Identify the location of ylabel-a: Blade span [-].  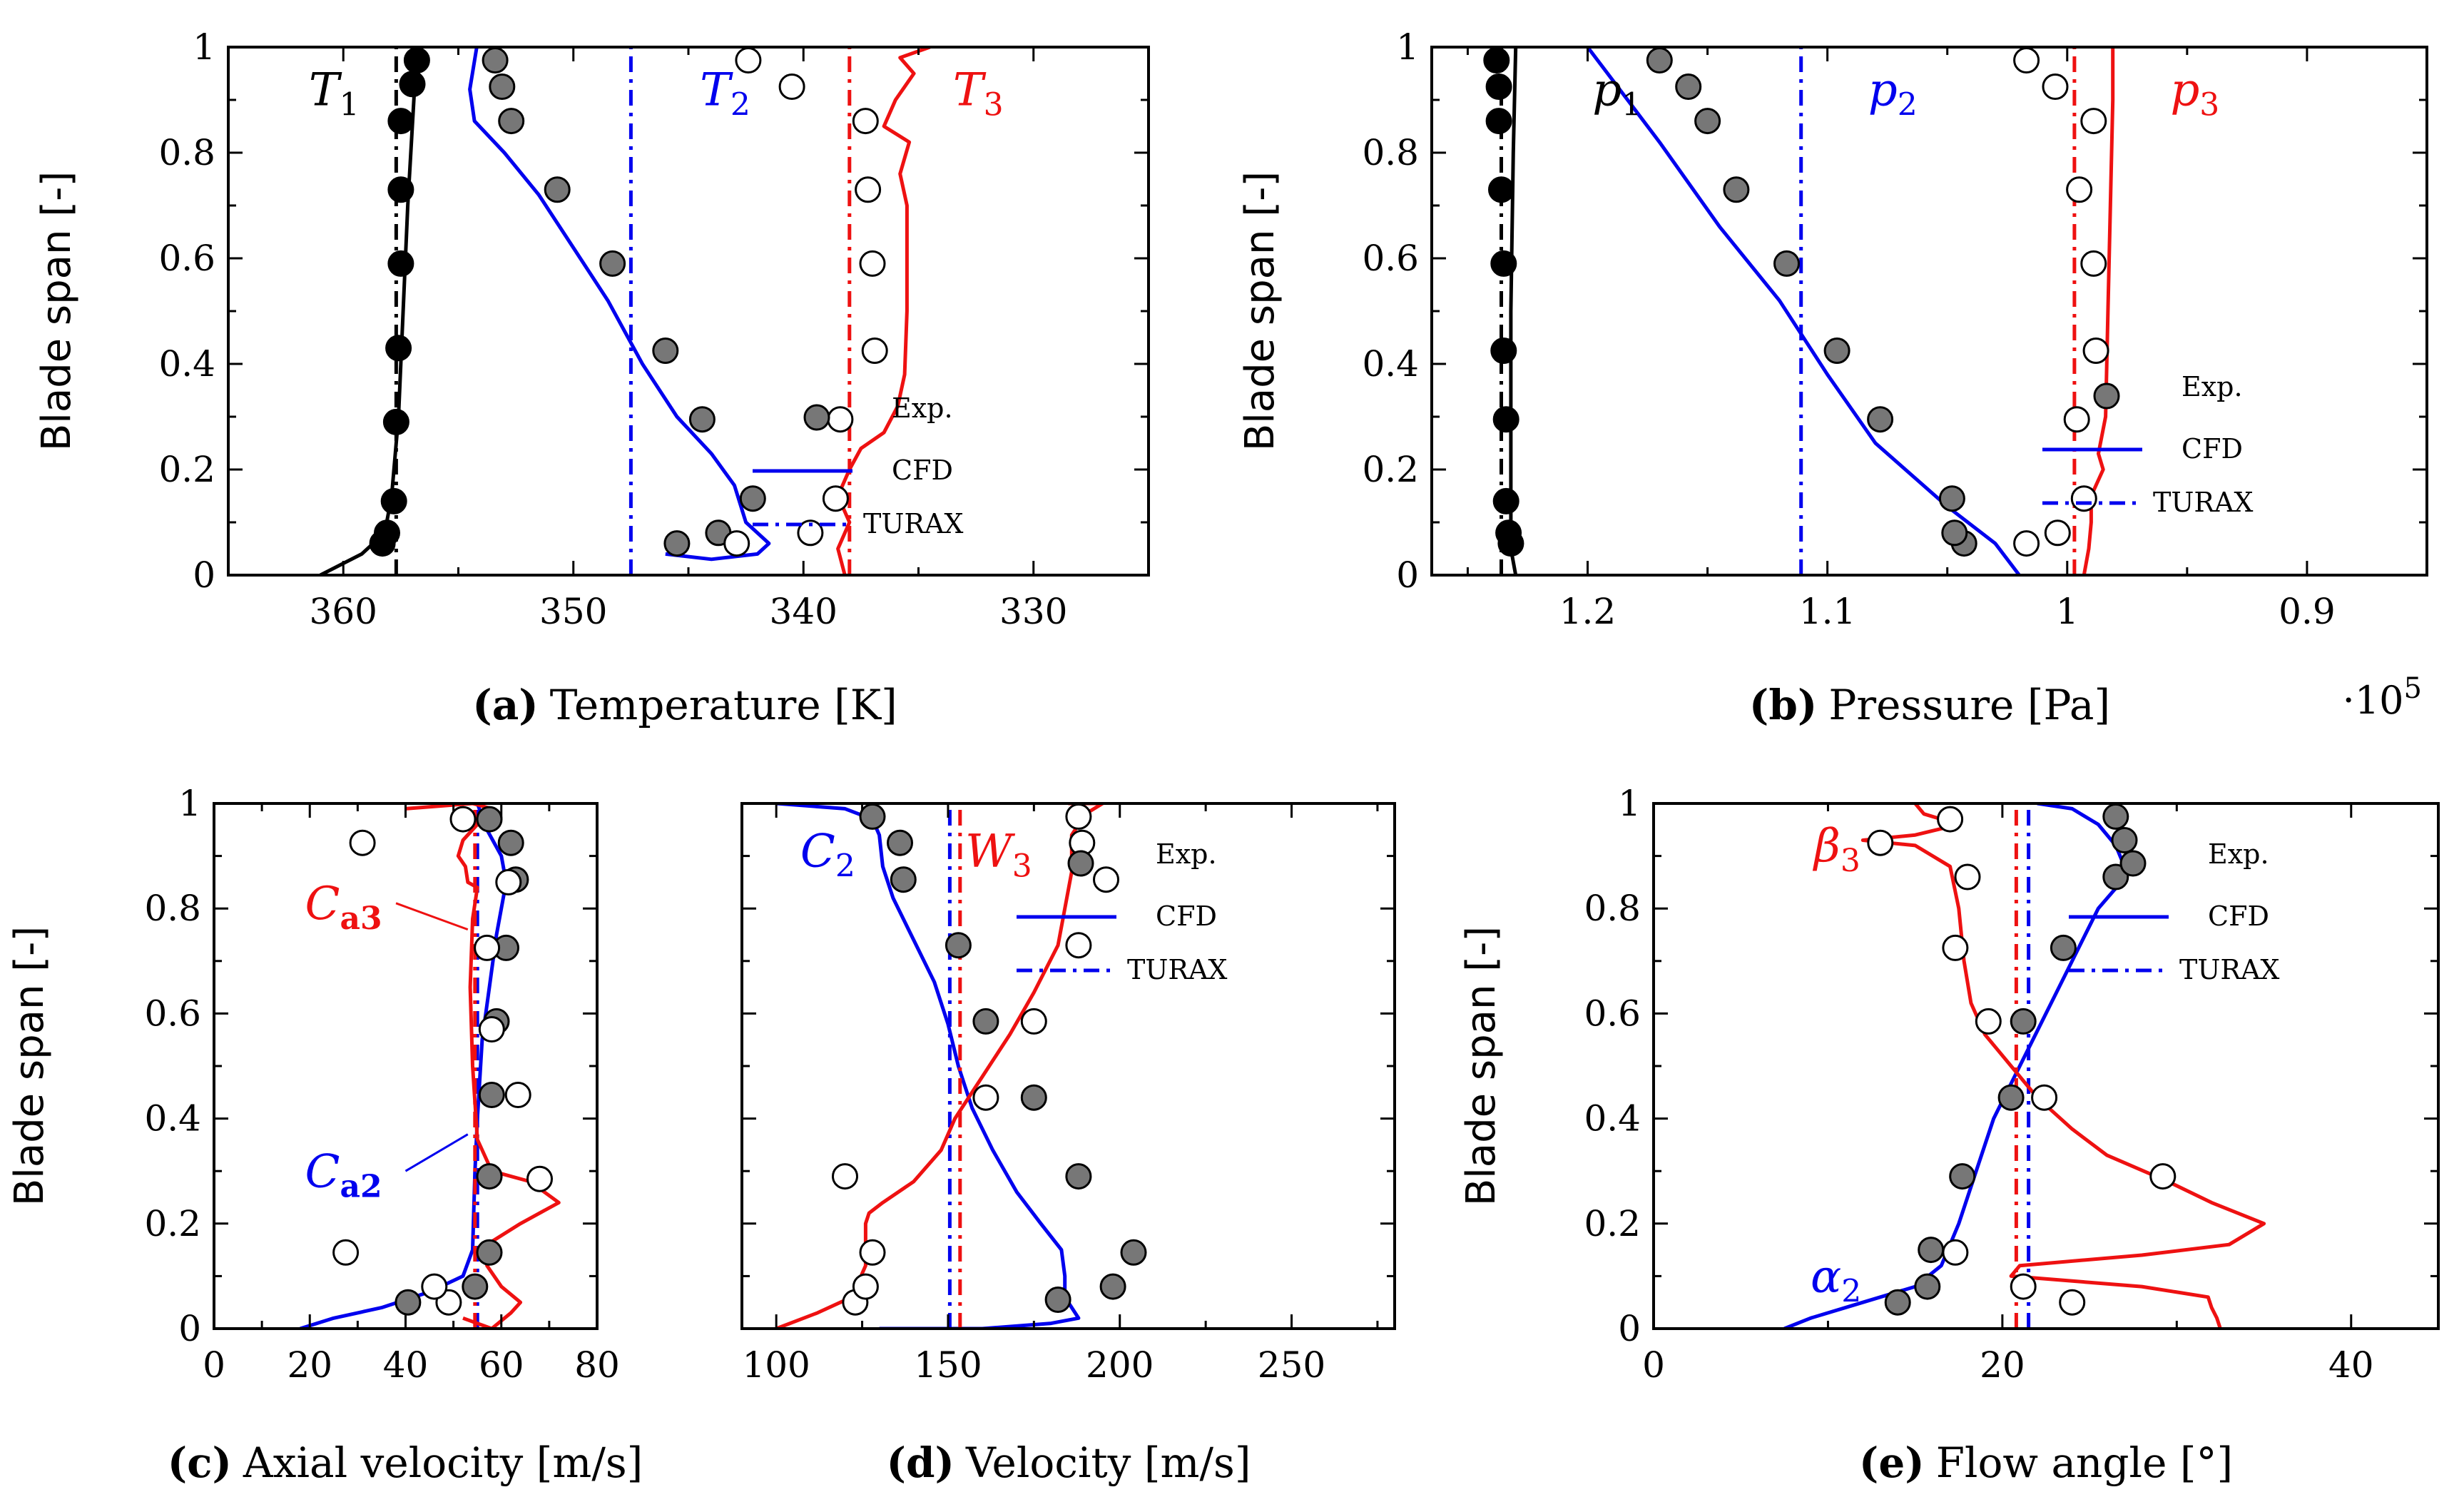
(57, 311).